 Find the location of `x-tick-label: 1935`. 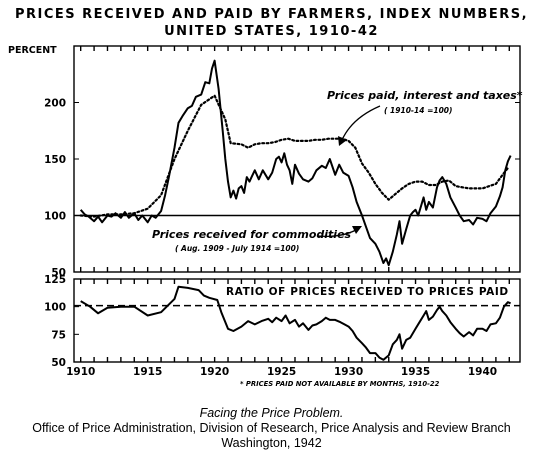

x-tick-label: 1935 is located at coordinates (415, 372).